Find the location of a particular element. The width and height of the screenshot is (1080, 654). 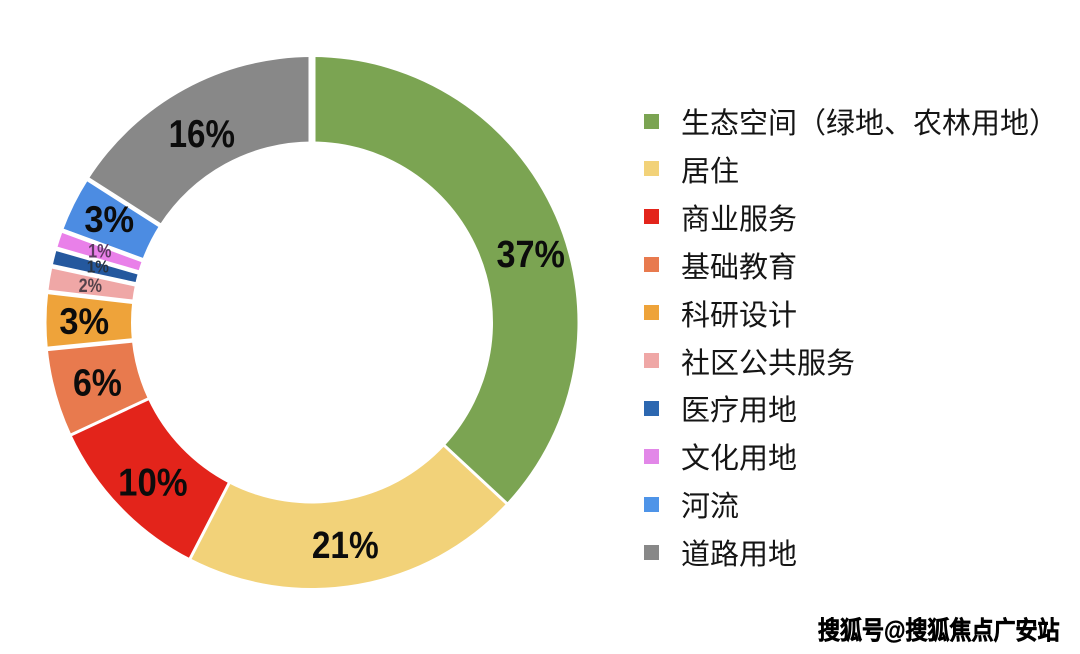

svg-text: 21% is located at coordinates (345, 545).